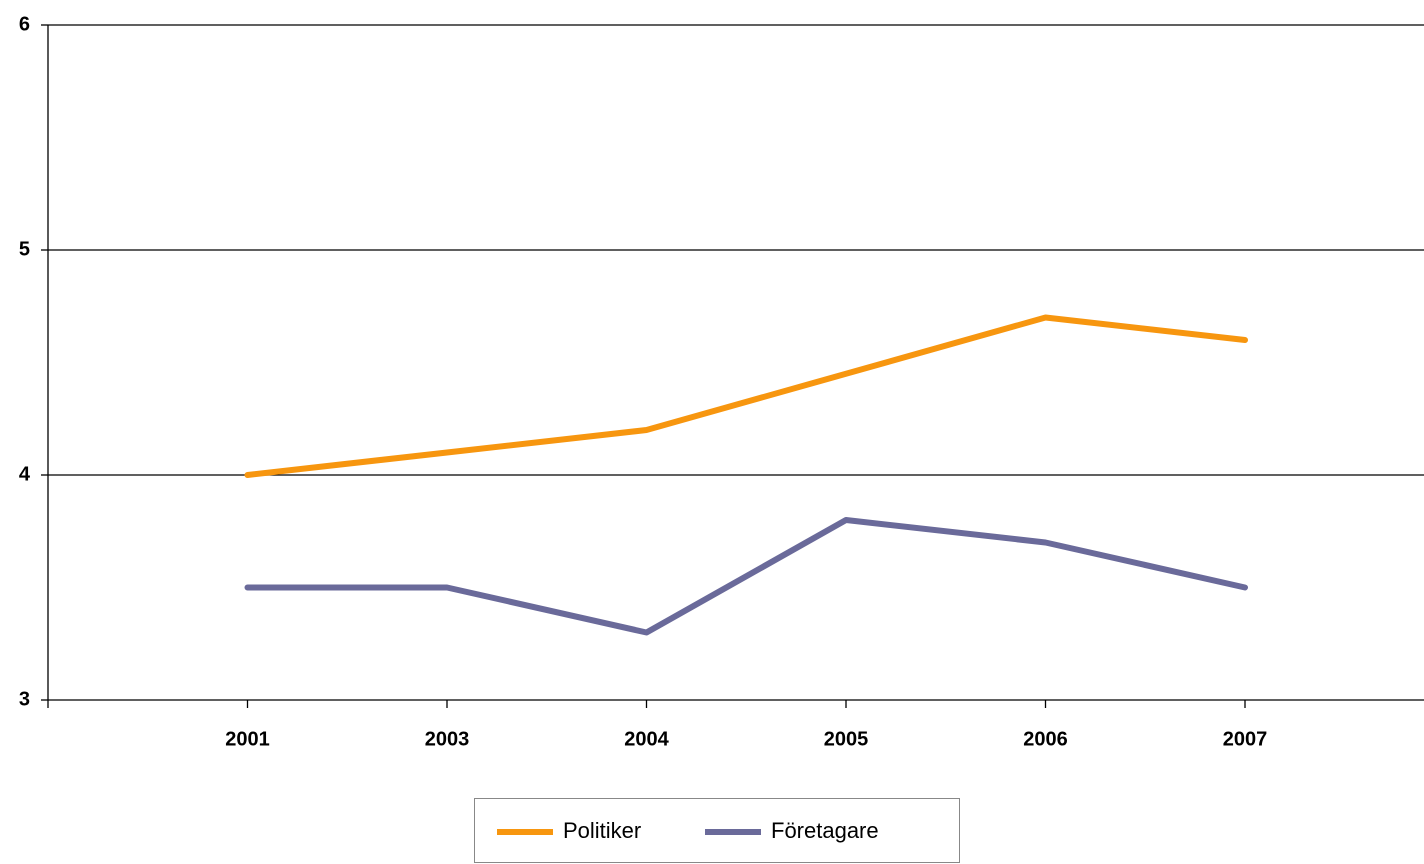 The image size is (1424, 864). What do you see at coordinates (646, 739) in the screenshot?
I see `x-tick-label: 2004` at bounding box center [646, 739].